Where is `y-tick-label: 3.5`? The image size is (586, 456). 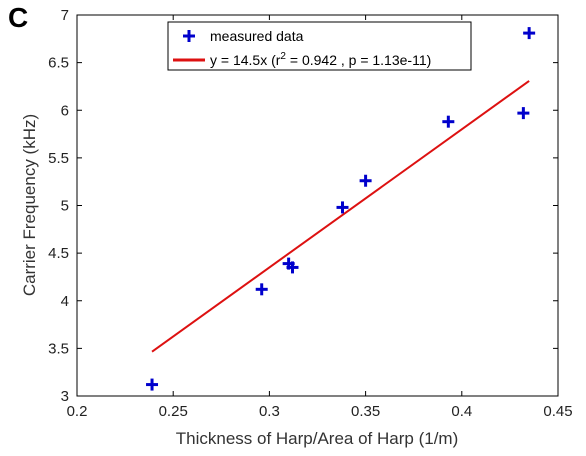 y-tick-label: 3.5 is located at coordinates (58, 348).